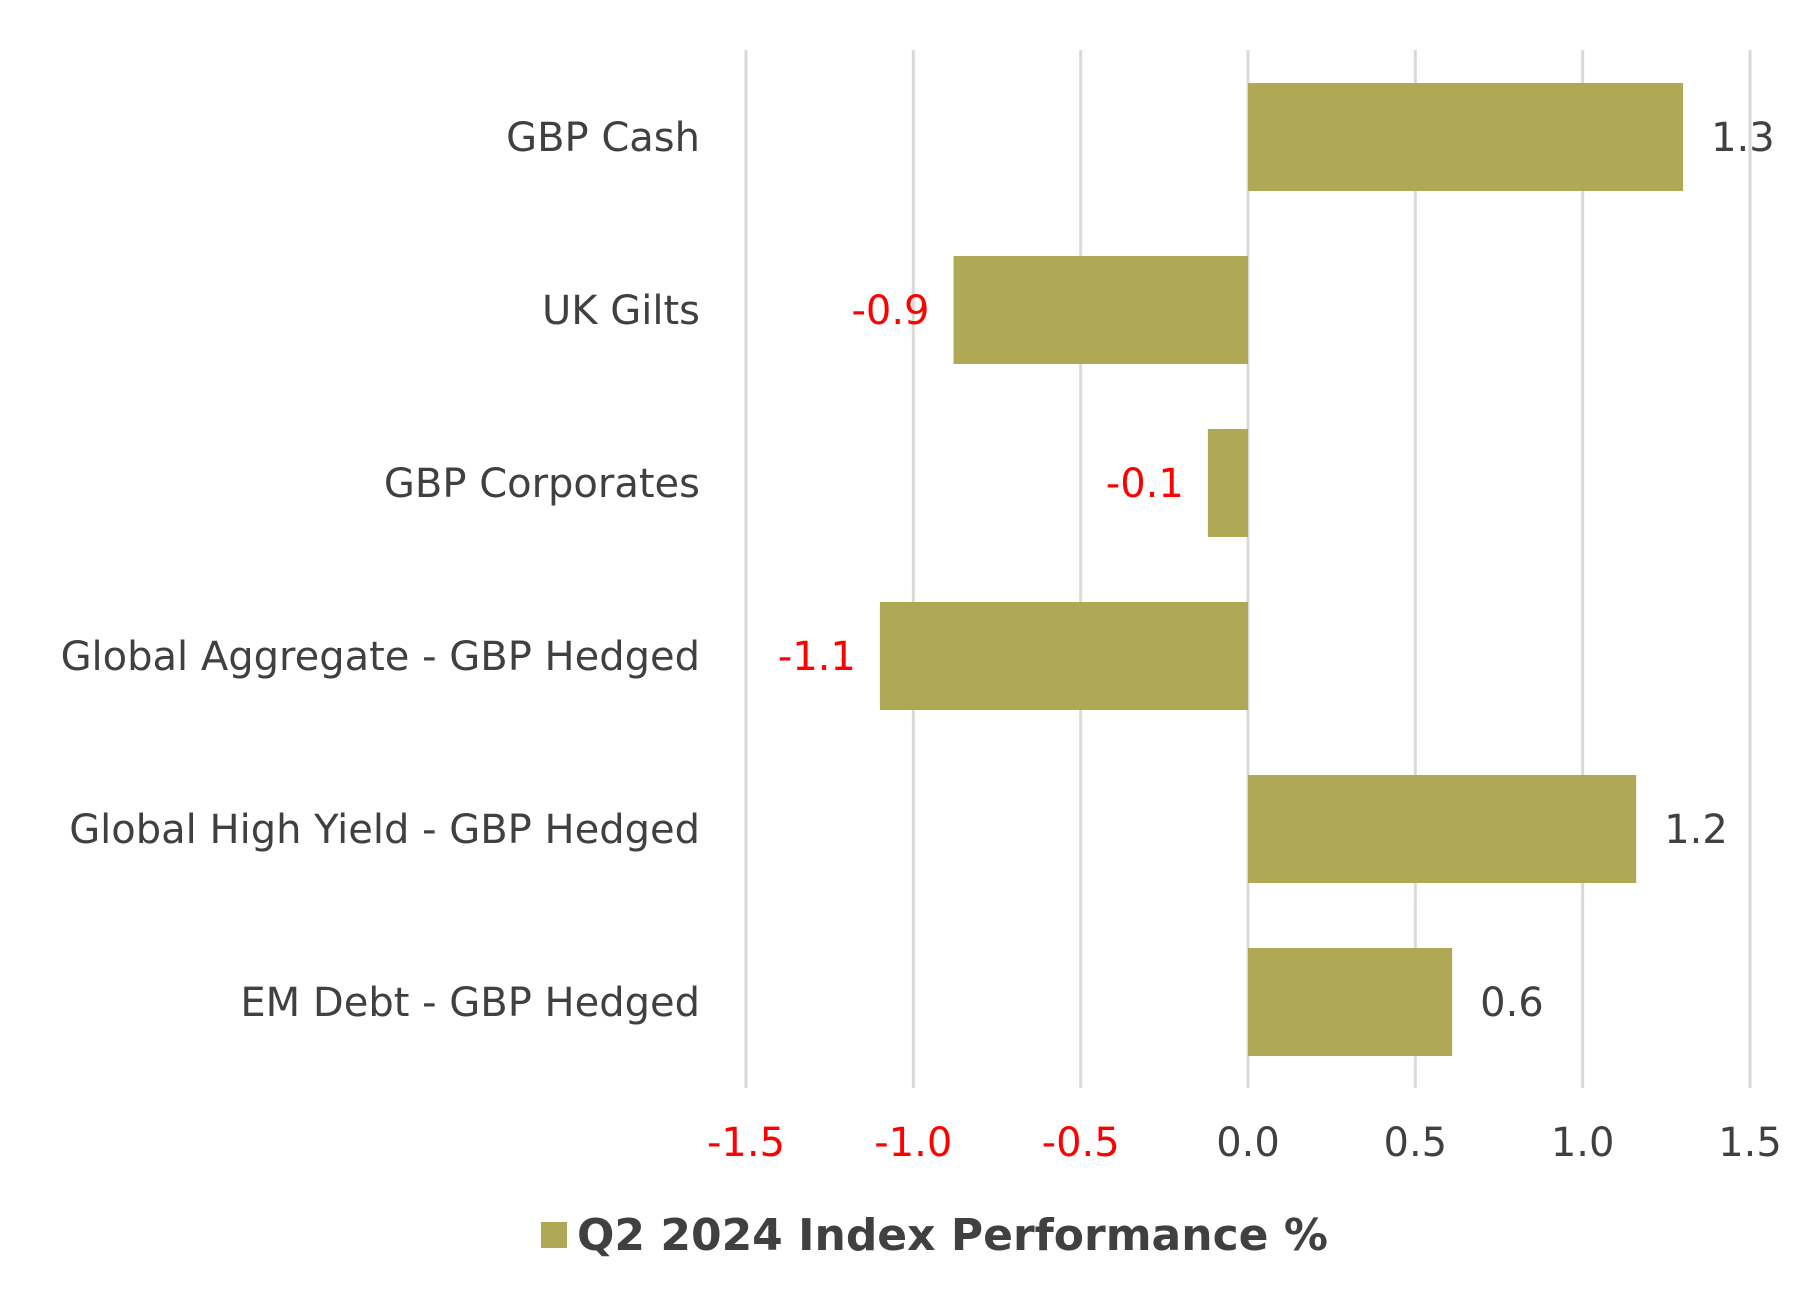  Describe the element at coordinates (817, 657) in the screenshot. I see `data-label: -1.1` at that location.